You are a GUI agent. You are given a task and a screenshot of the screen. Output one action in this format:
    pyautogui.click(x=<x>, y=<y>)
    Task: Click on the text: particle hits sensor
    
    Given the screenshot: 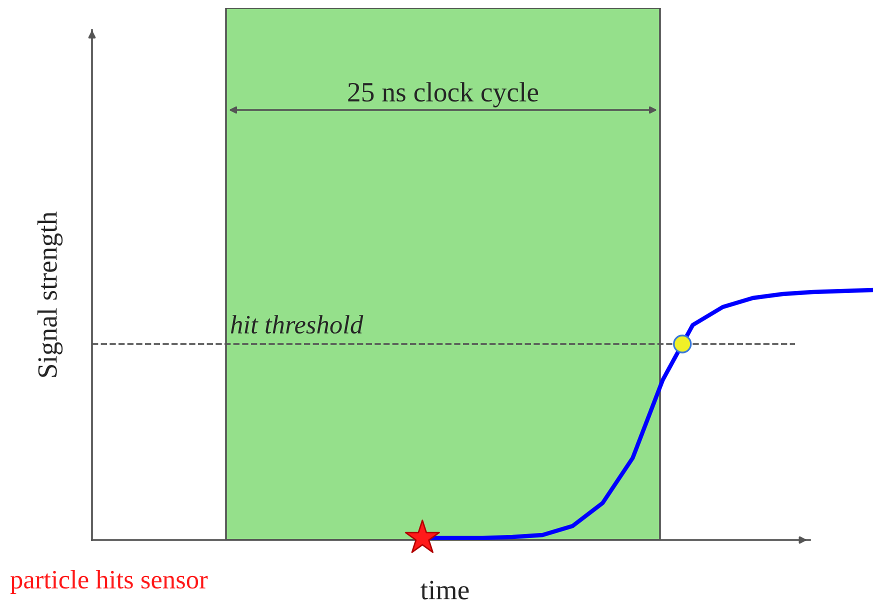 What is the action you would take?
    pyautogui.click(x=109, y=582)
    